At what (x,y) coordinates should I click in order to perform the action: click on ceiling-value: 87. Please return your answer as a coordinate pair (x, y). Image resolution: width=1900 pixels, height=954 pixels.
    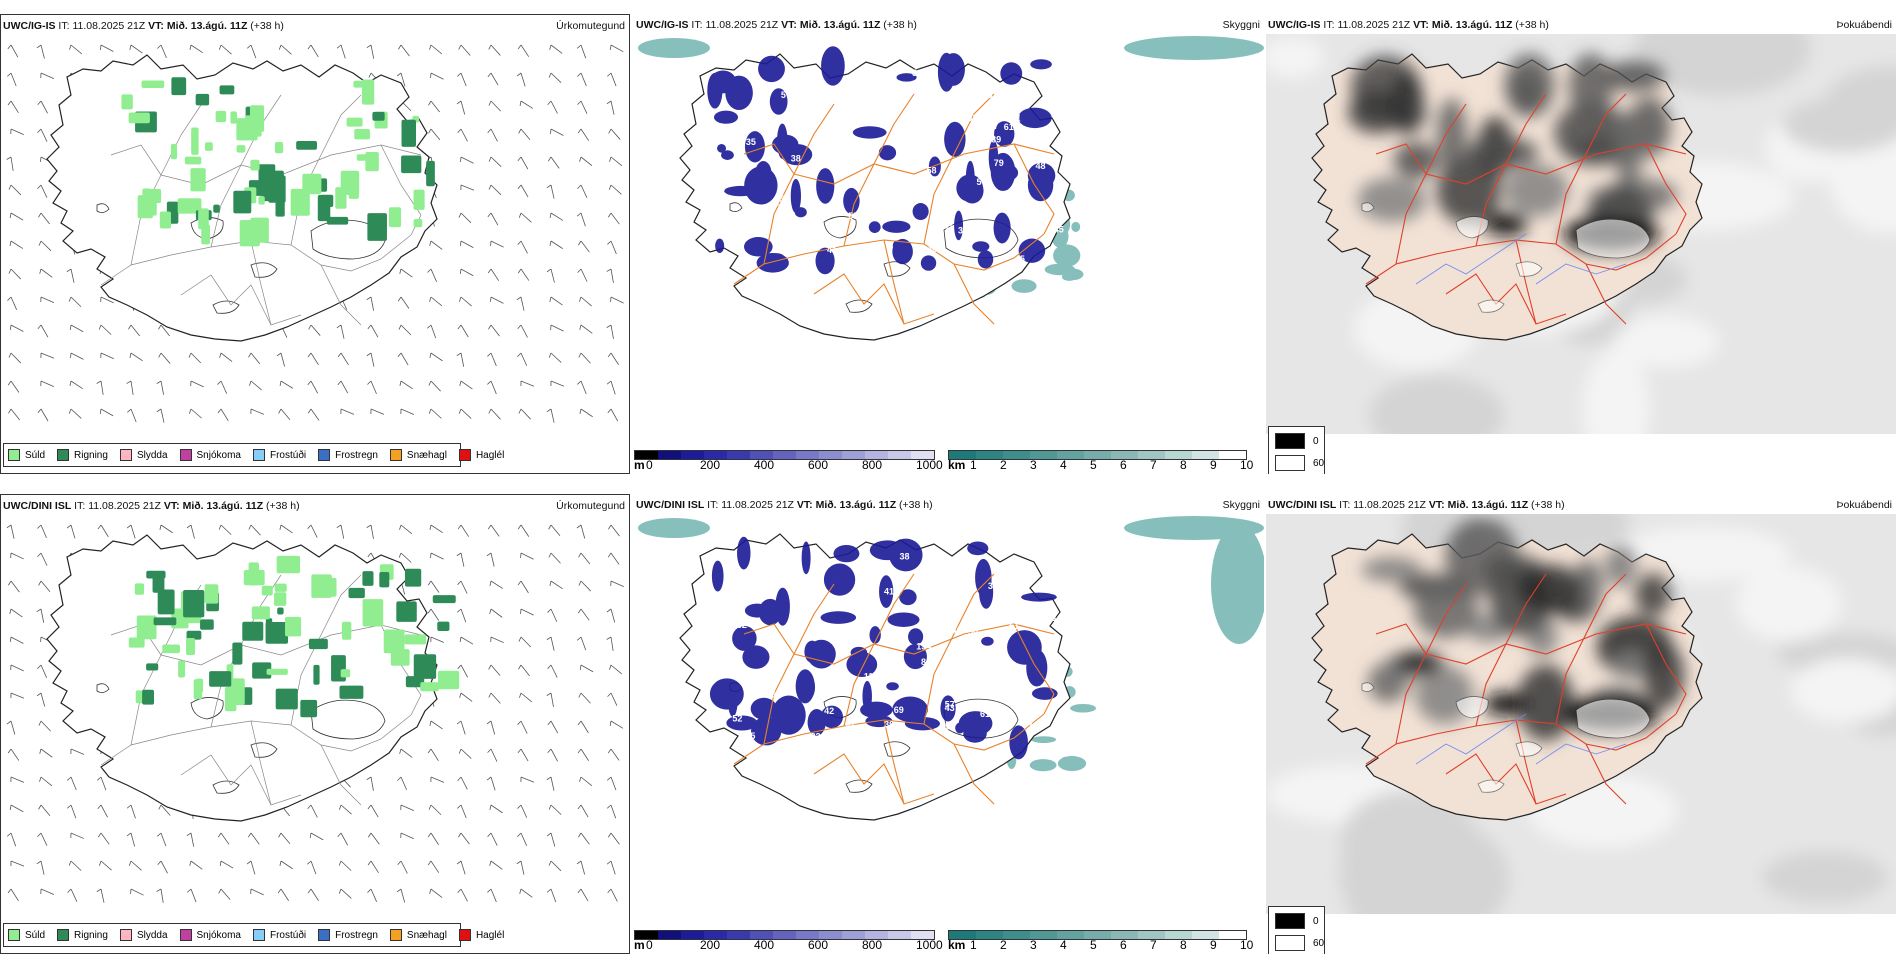
    Looking at the image, I should click on (988, 109).